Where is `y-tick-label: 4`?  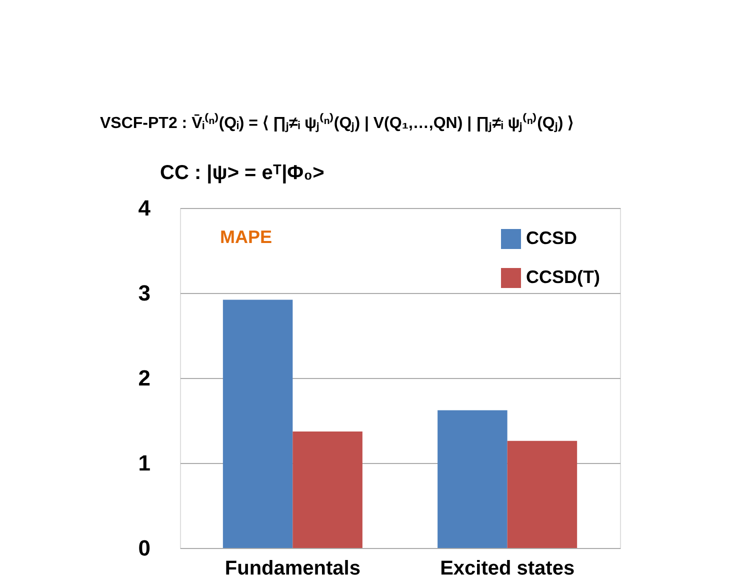
y-tick-label: 4 is located at coordinates (145, 208).